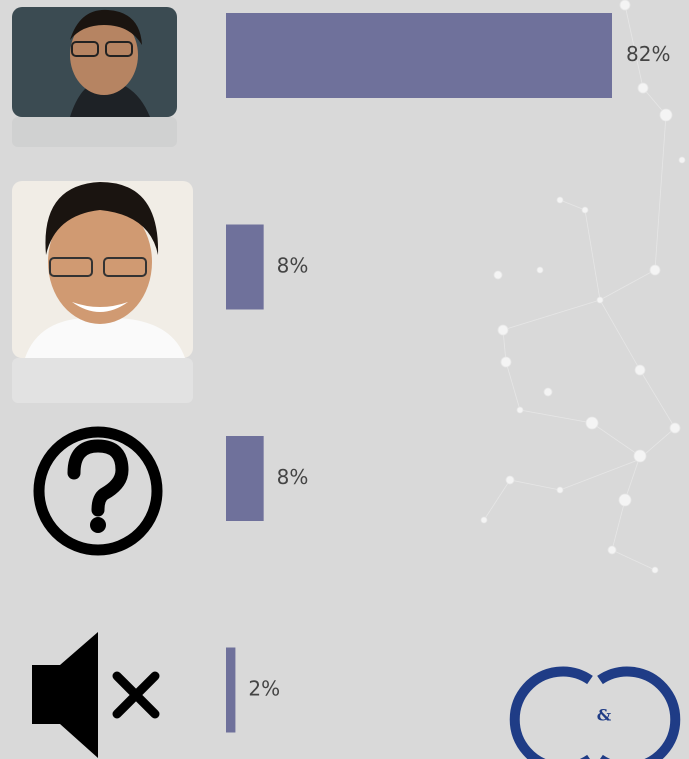 The image size is (689, 759). What do you see at coordinates (648, 54) in the screenshot?
I see `value-label: 82%` at bounding box center [648, 54].